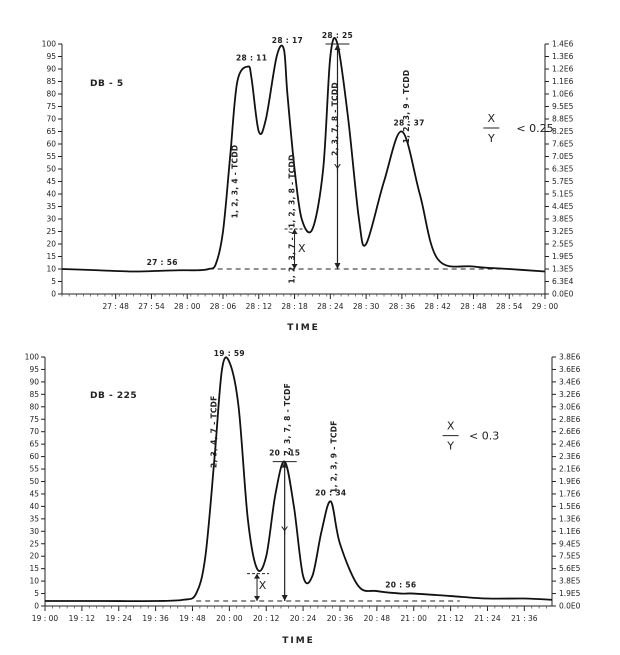  Describe the element at coordinates (450, 618) in the screenshot. I see `x-tick-label: 21 : 12` at that location.